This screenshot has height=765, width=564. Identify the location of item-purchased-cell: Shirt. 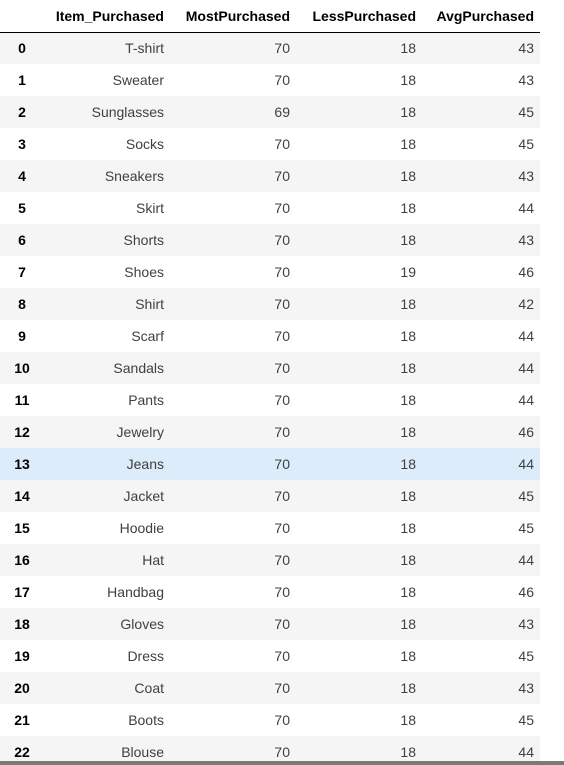
(149, 304).